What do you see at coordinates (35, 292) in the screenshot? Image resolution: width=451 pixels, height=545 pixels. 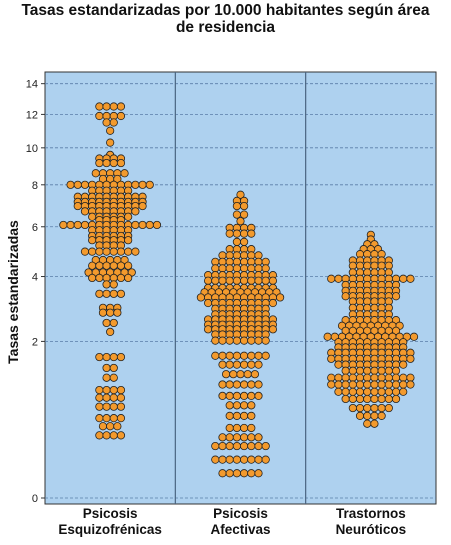 I see `y-axis-ticks: 0 2 4 6 8 10 12 14` at bounding box center [35, 292].